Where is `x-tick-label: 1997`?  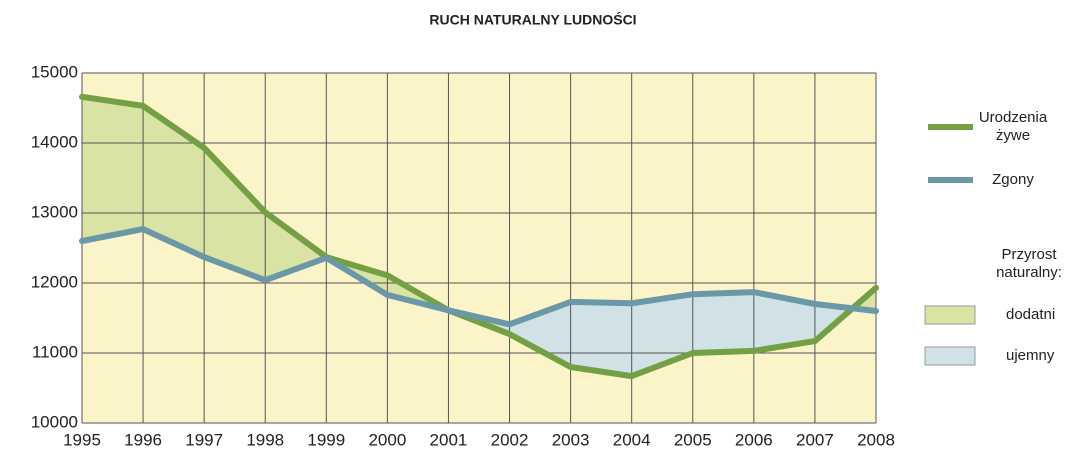
x-tick-label: 1997 is located at coordinates (204, 439).